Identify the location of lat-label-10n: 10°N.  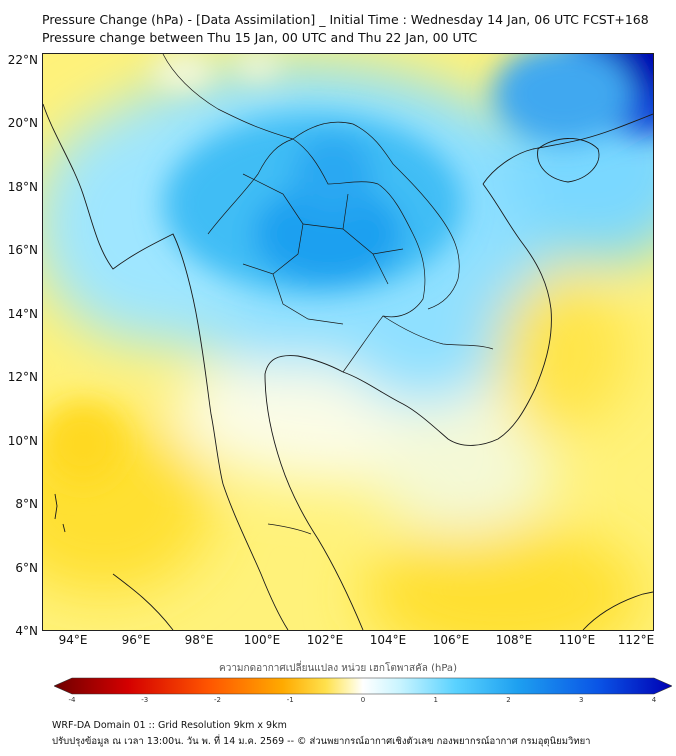
(22, 441).